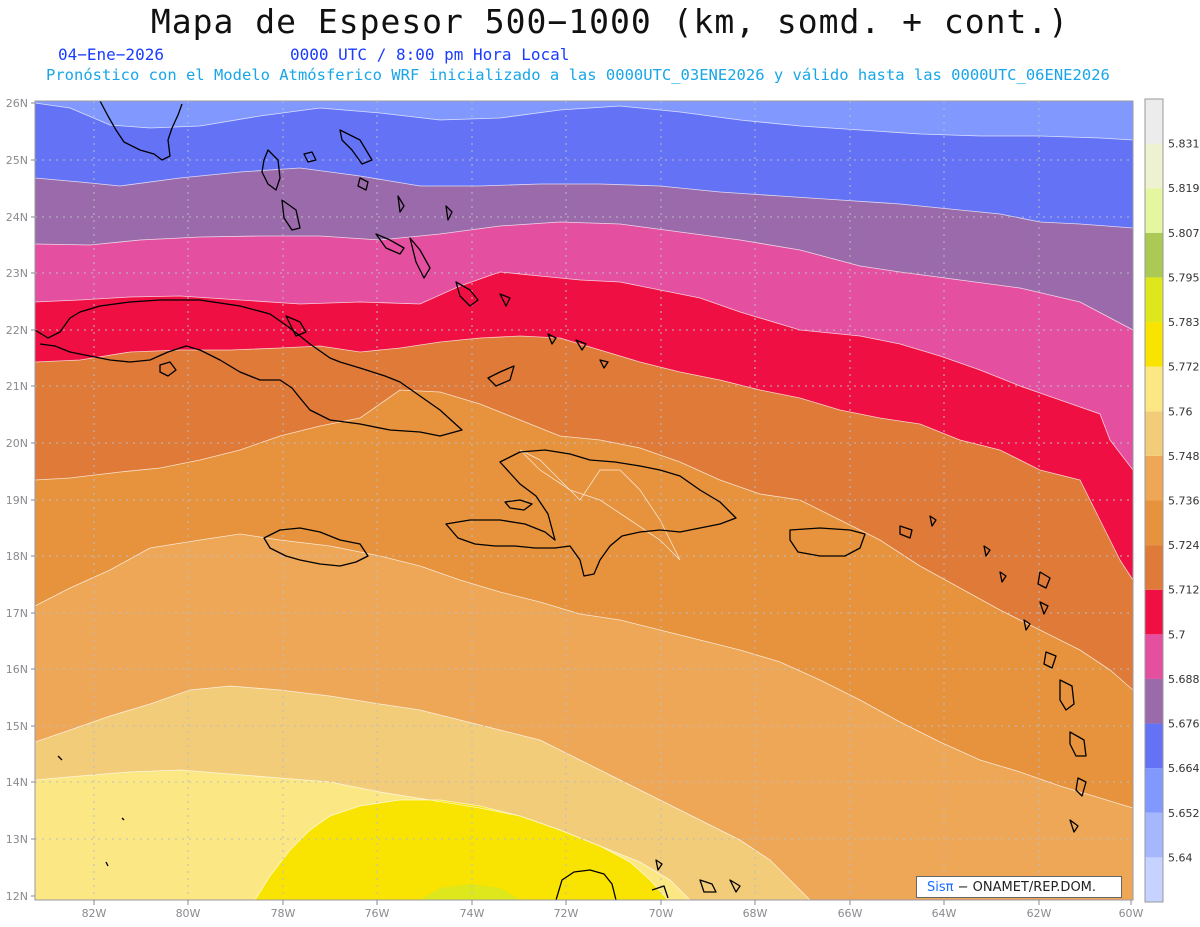  Describe the element at coordinates (17, 839) in the screenshot. I see `lat-label: 13N` at that location.